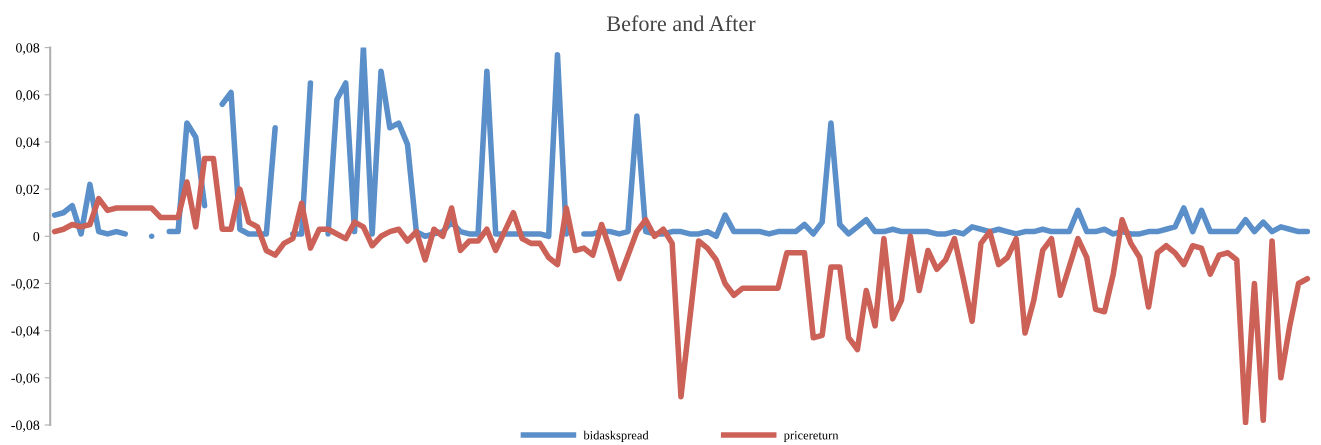 This screenshot has height=445, width=1321. I want to click on y-tick-label: 0, so click(36, 236).